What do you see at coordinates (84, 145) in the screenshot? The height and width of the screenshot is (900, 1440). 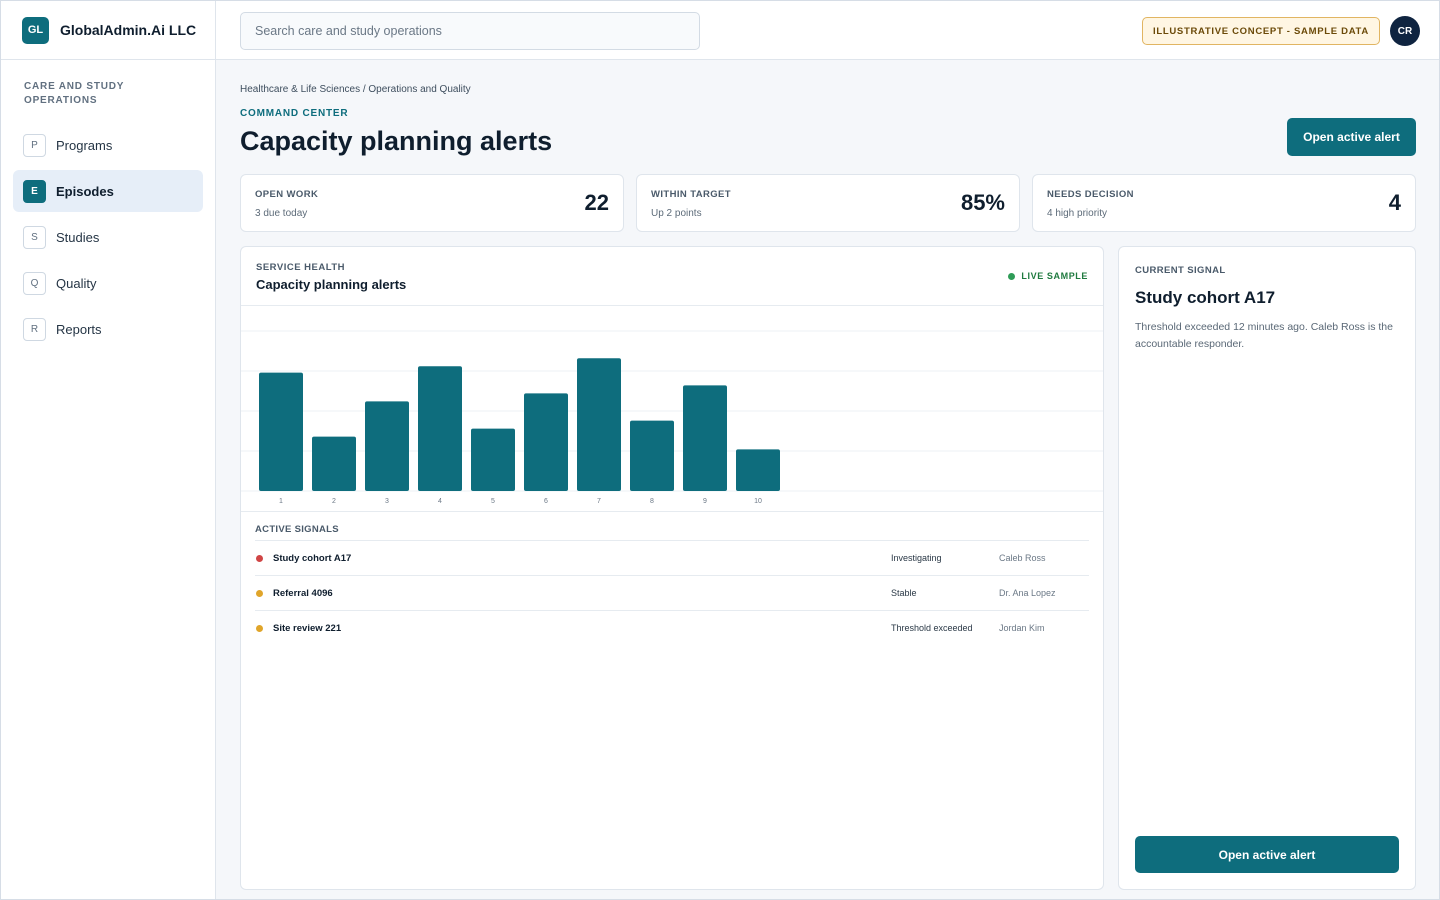 I see `sidebar-item-label: Programs` at bounding box center [84, 145].